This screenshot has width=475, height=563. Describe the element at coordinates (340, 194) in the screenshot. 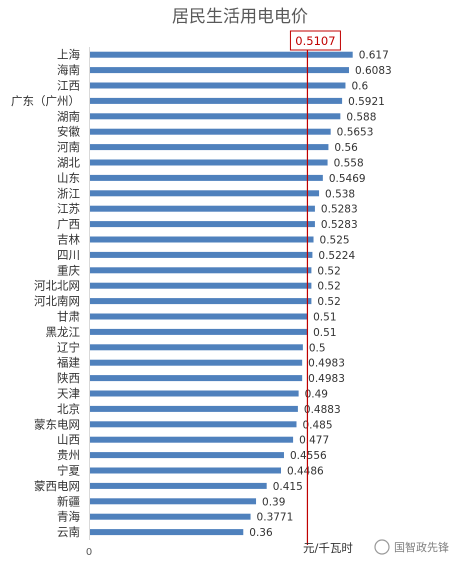

I see `data-label: 0.538` at that location.